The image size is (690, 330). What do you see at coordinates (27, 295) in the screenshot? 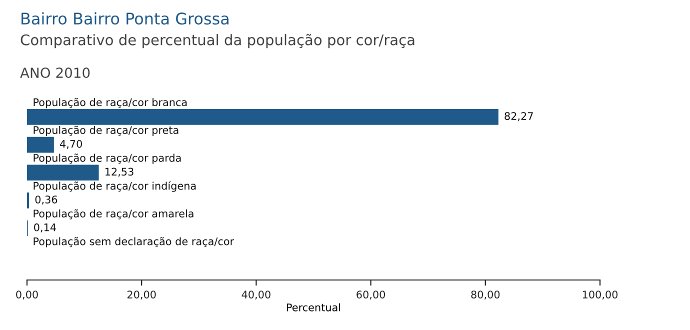
I see `x-tick-label: 0,00` at bounding box center [27, 295].